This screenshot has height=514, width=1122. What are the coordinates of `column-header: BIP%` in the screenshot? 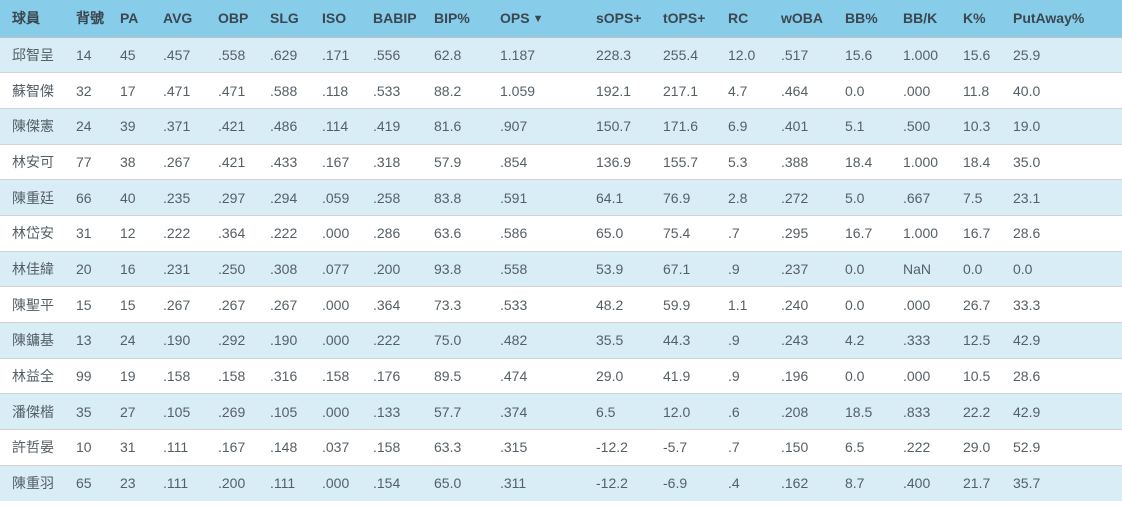 It's located at (467, 19).